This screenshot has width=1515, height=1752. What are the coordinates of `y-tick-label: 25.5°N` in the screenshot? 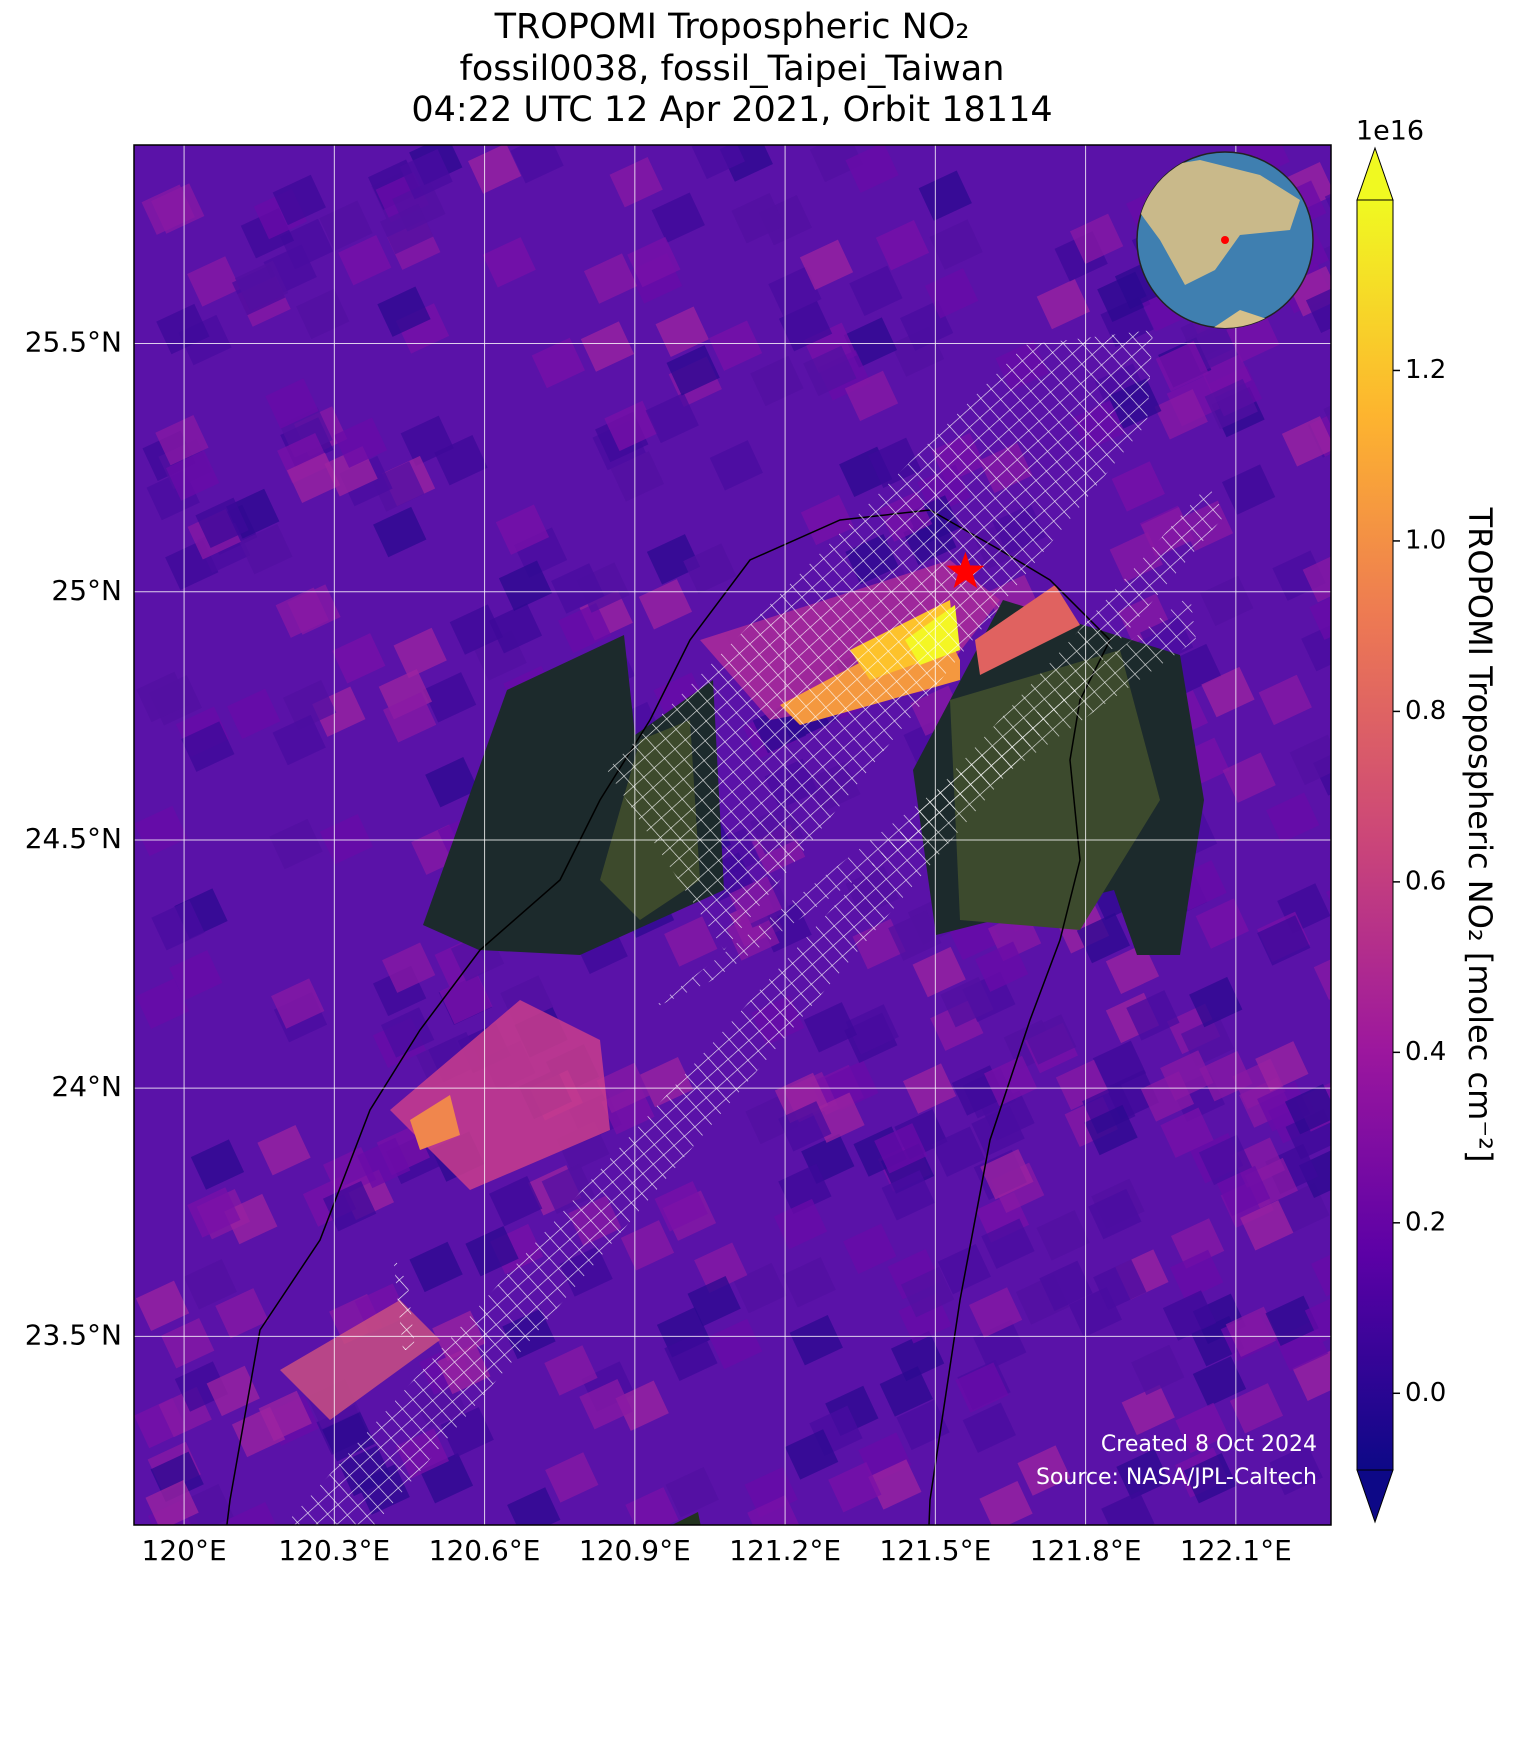 It's located at (73, 342).